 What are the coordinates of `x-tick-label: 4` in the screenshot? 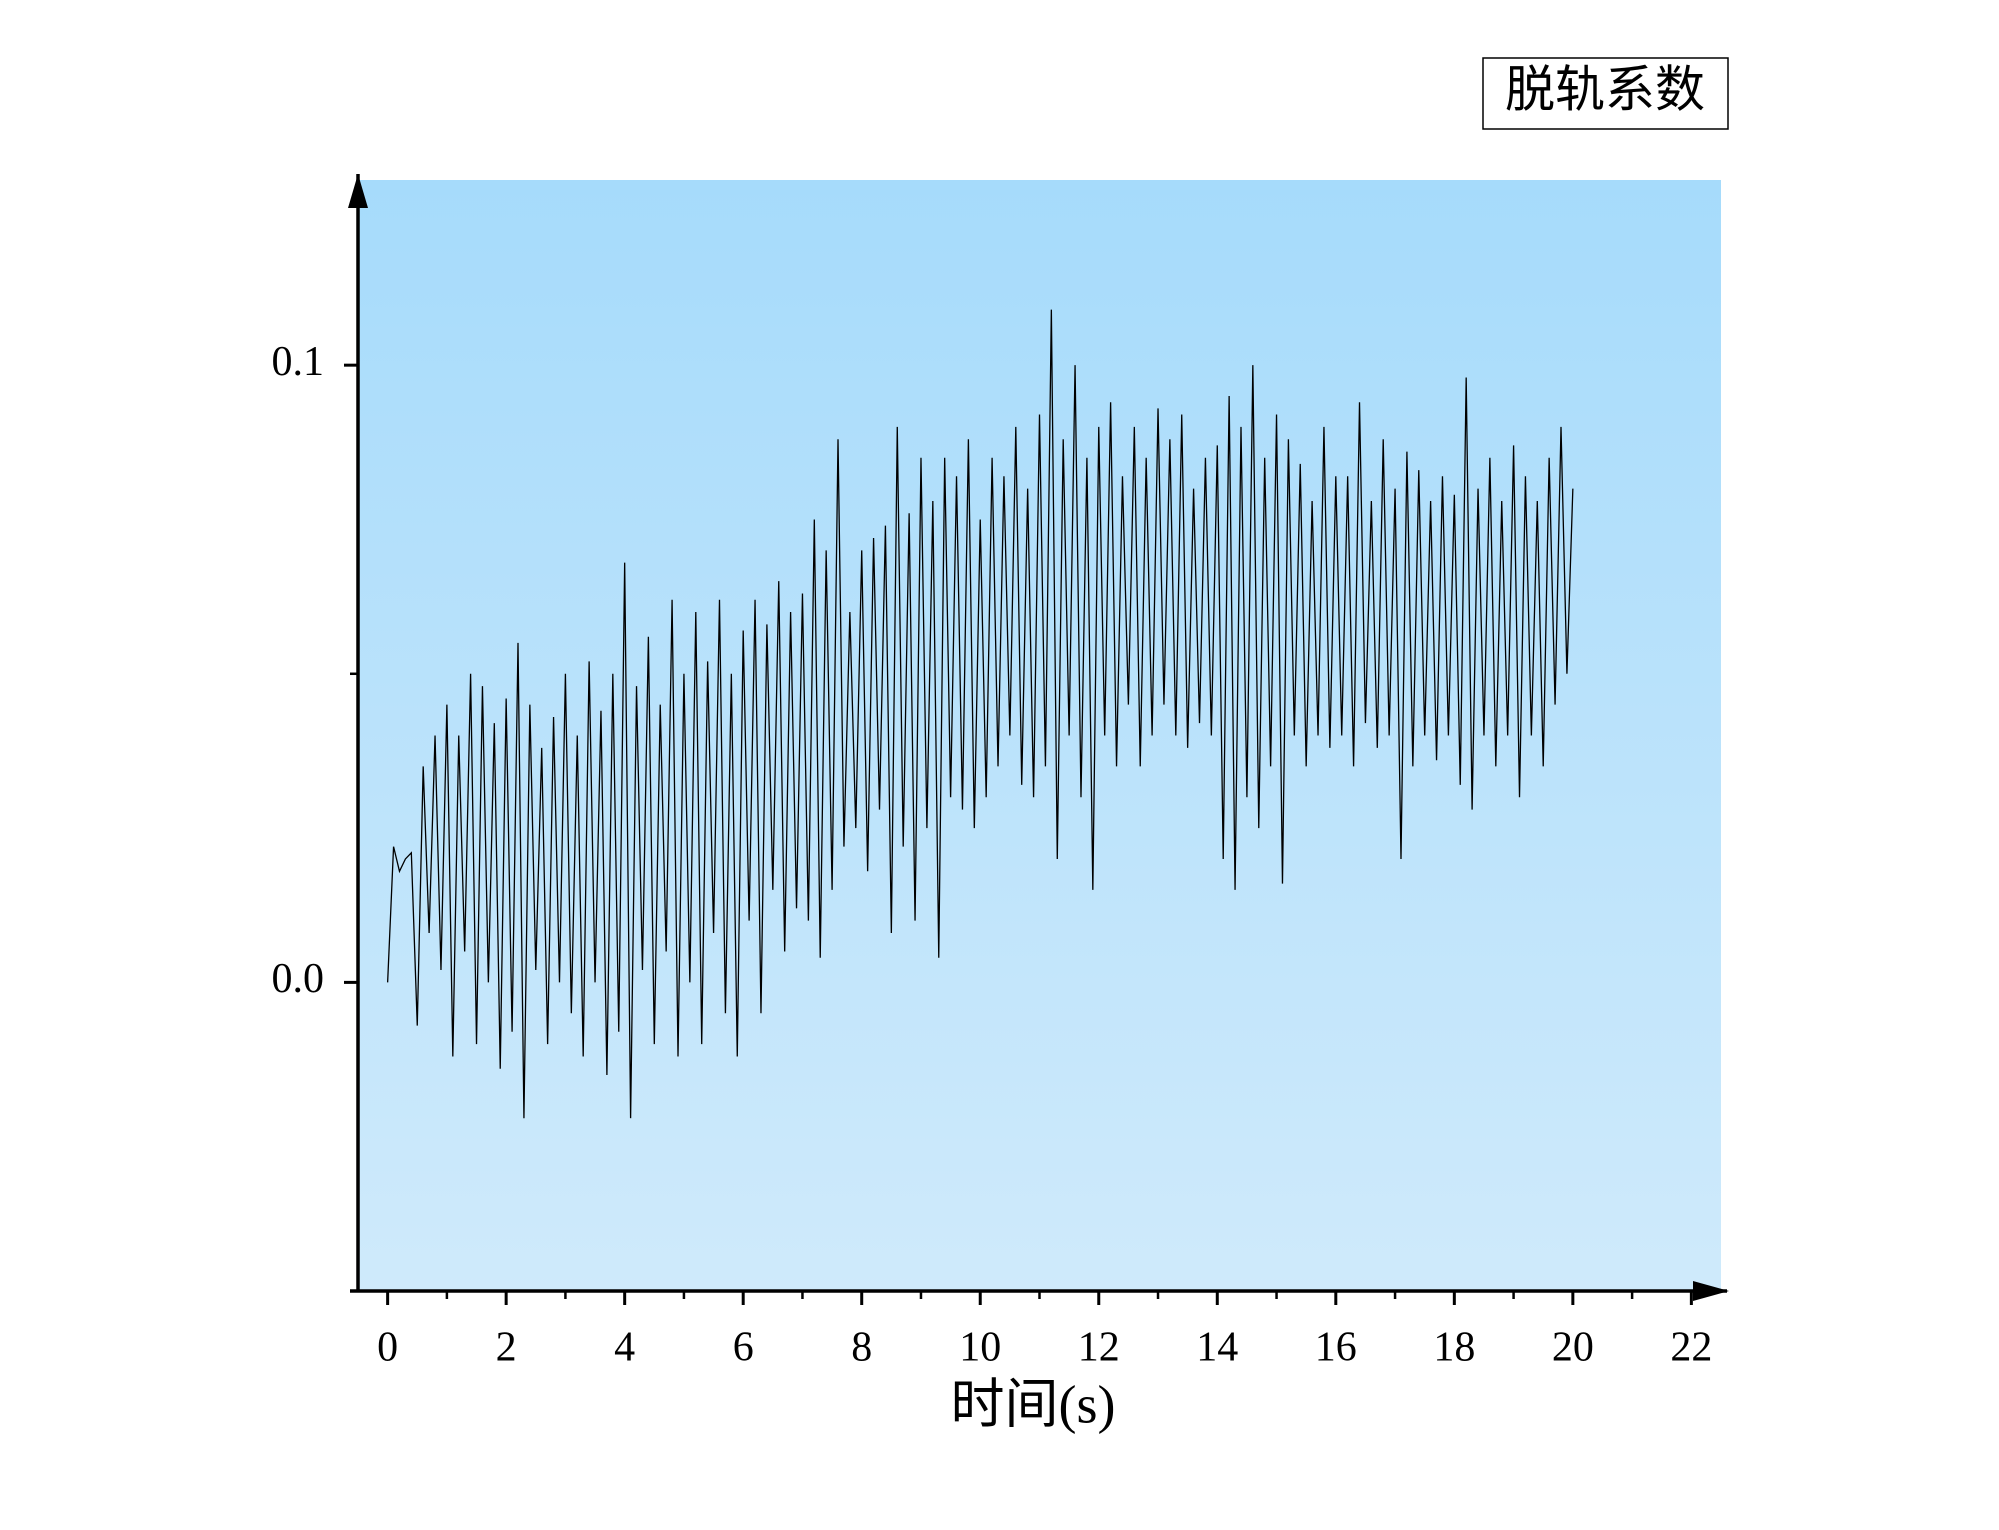 It's located at (624, 1348).